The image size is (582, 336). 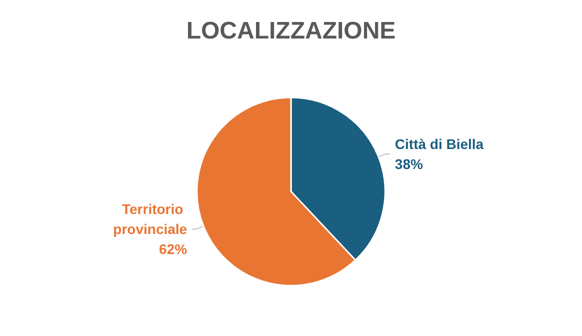 What do you see at coordinates (173, 249) in the screenshot?
I see `data-label: 62%` at bounding box center [173, 249].